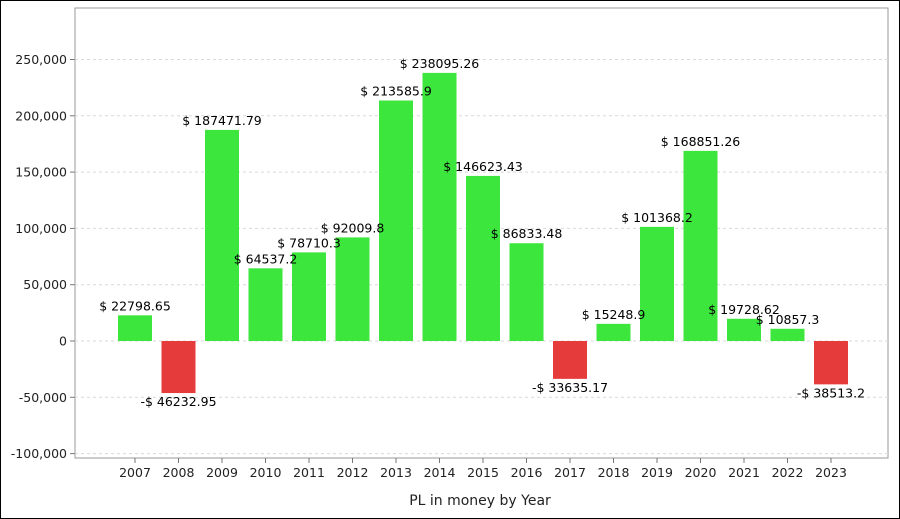  What do you see at coordinates (483, 472) in the screenshot?
I see `x-tick-label-2015: 2015` at bounding box center [483, 472].